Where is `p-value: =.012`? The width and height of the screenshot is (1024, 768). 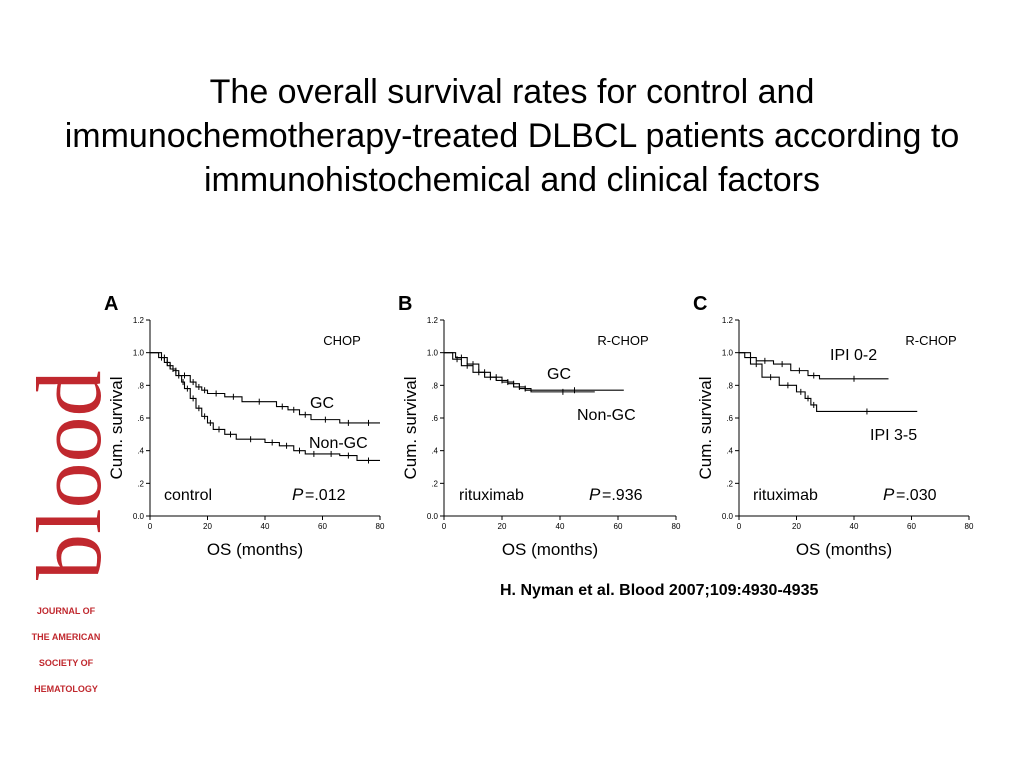 p-value: =.012 is located at coordinates (325, 495).